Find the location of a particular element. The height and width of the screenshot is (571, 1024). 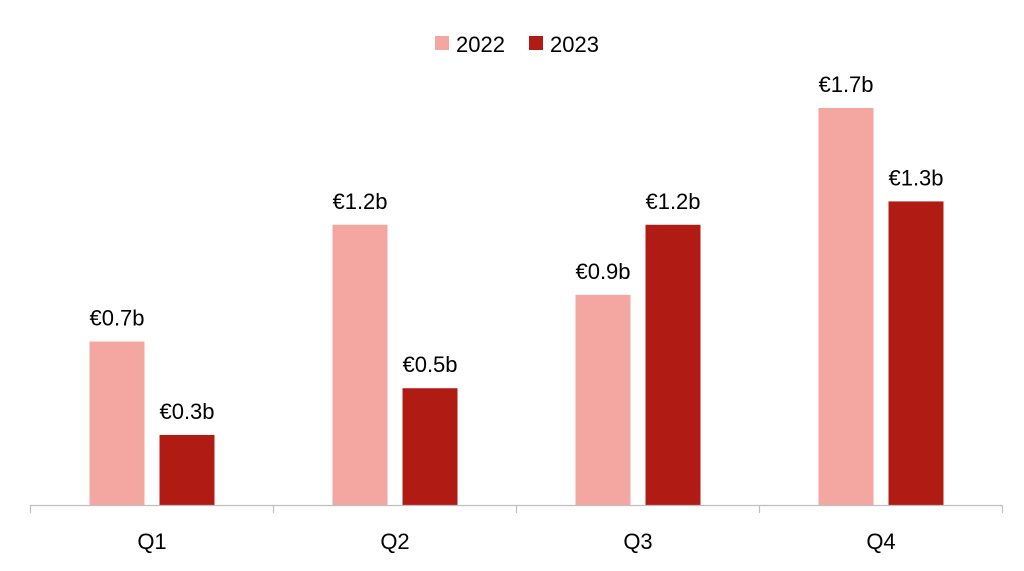

legend-swatch-2022 is located at coordinates (442, 43).